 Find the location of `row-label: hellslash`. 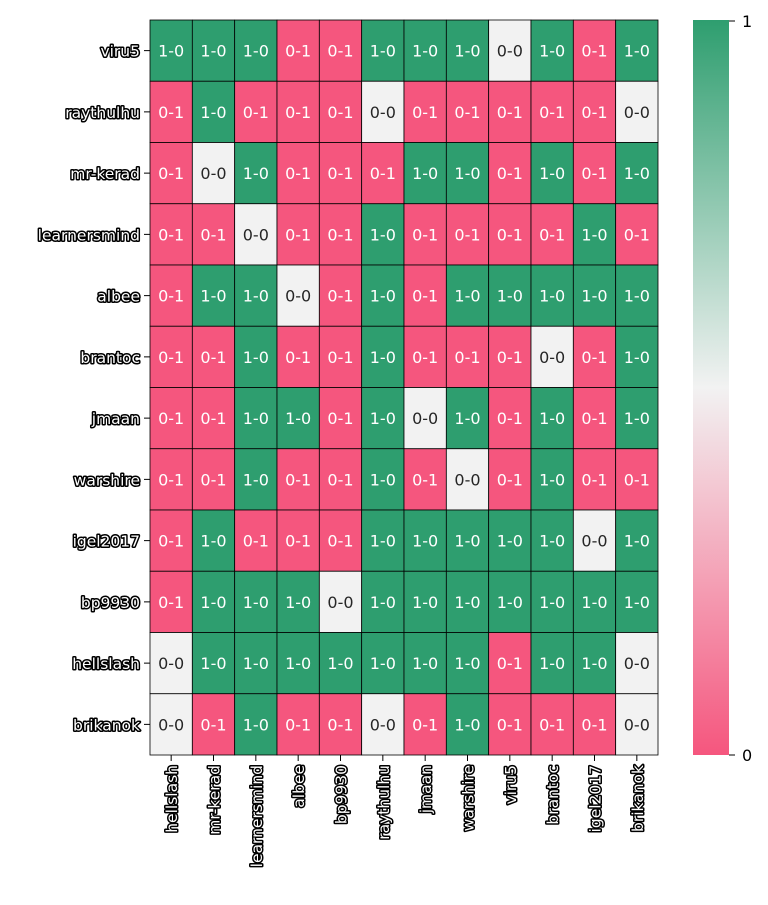

row-label: hellslash is located at coordinates (106, 664).